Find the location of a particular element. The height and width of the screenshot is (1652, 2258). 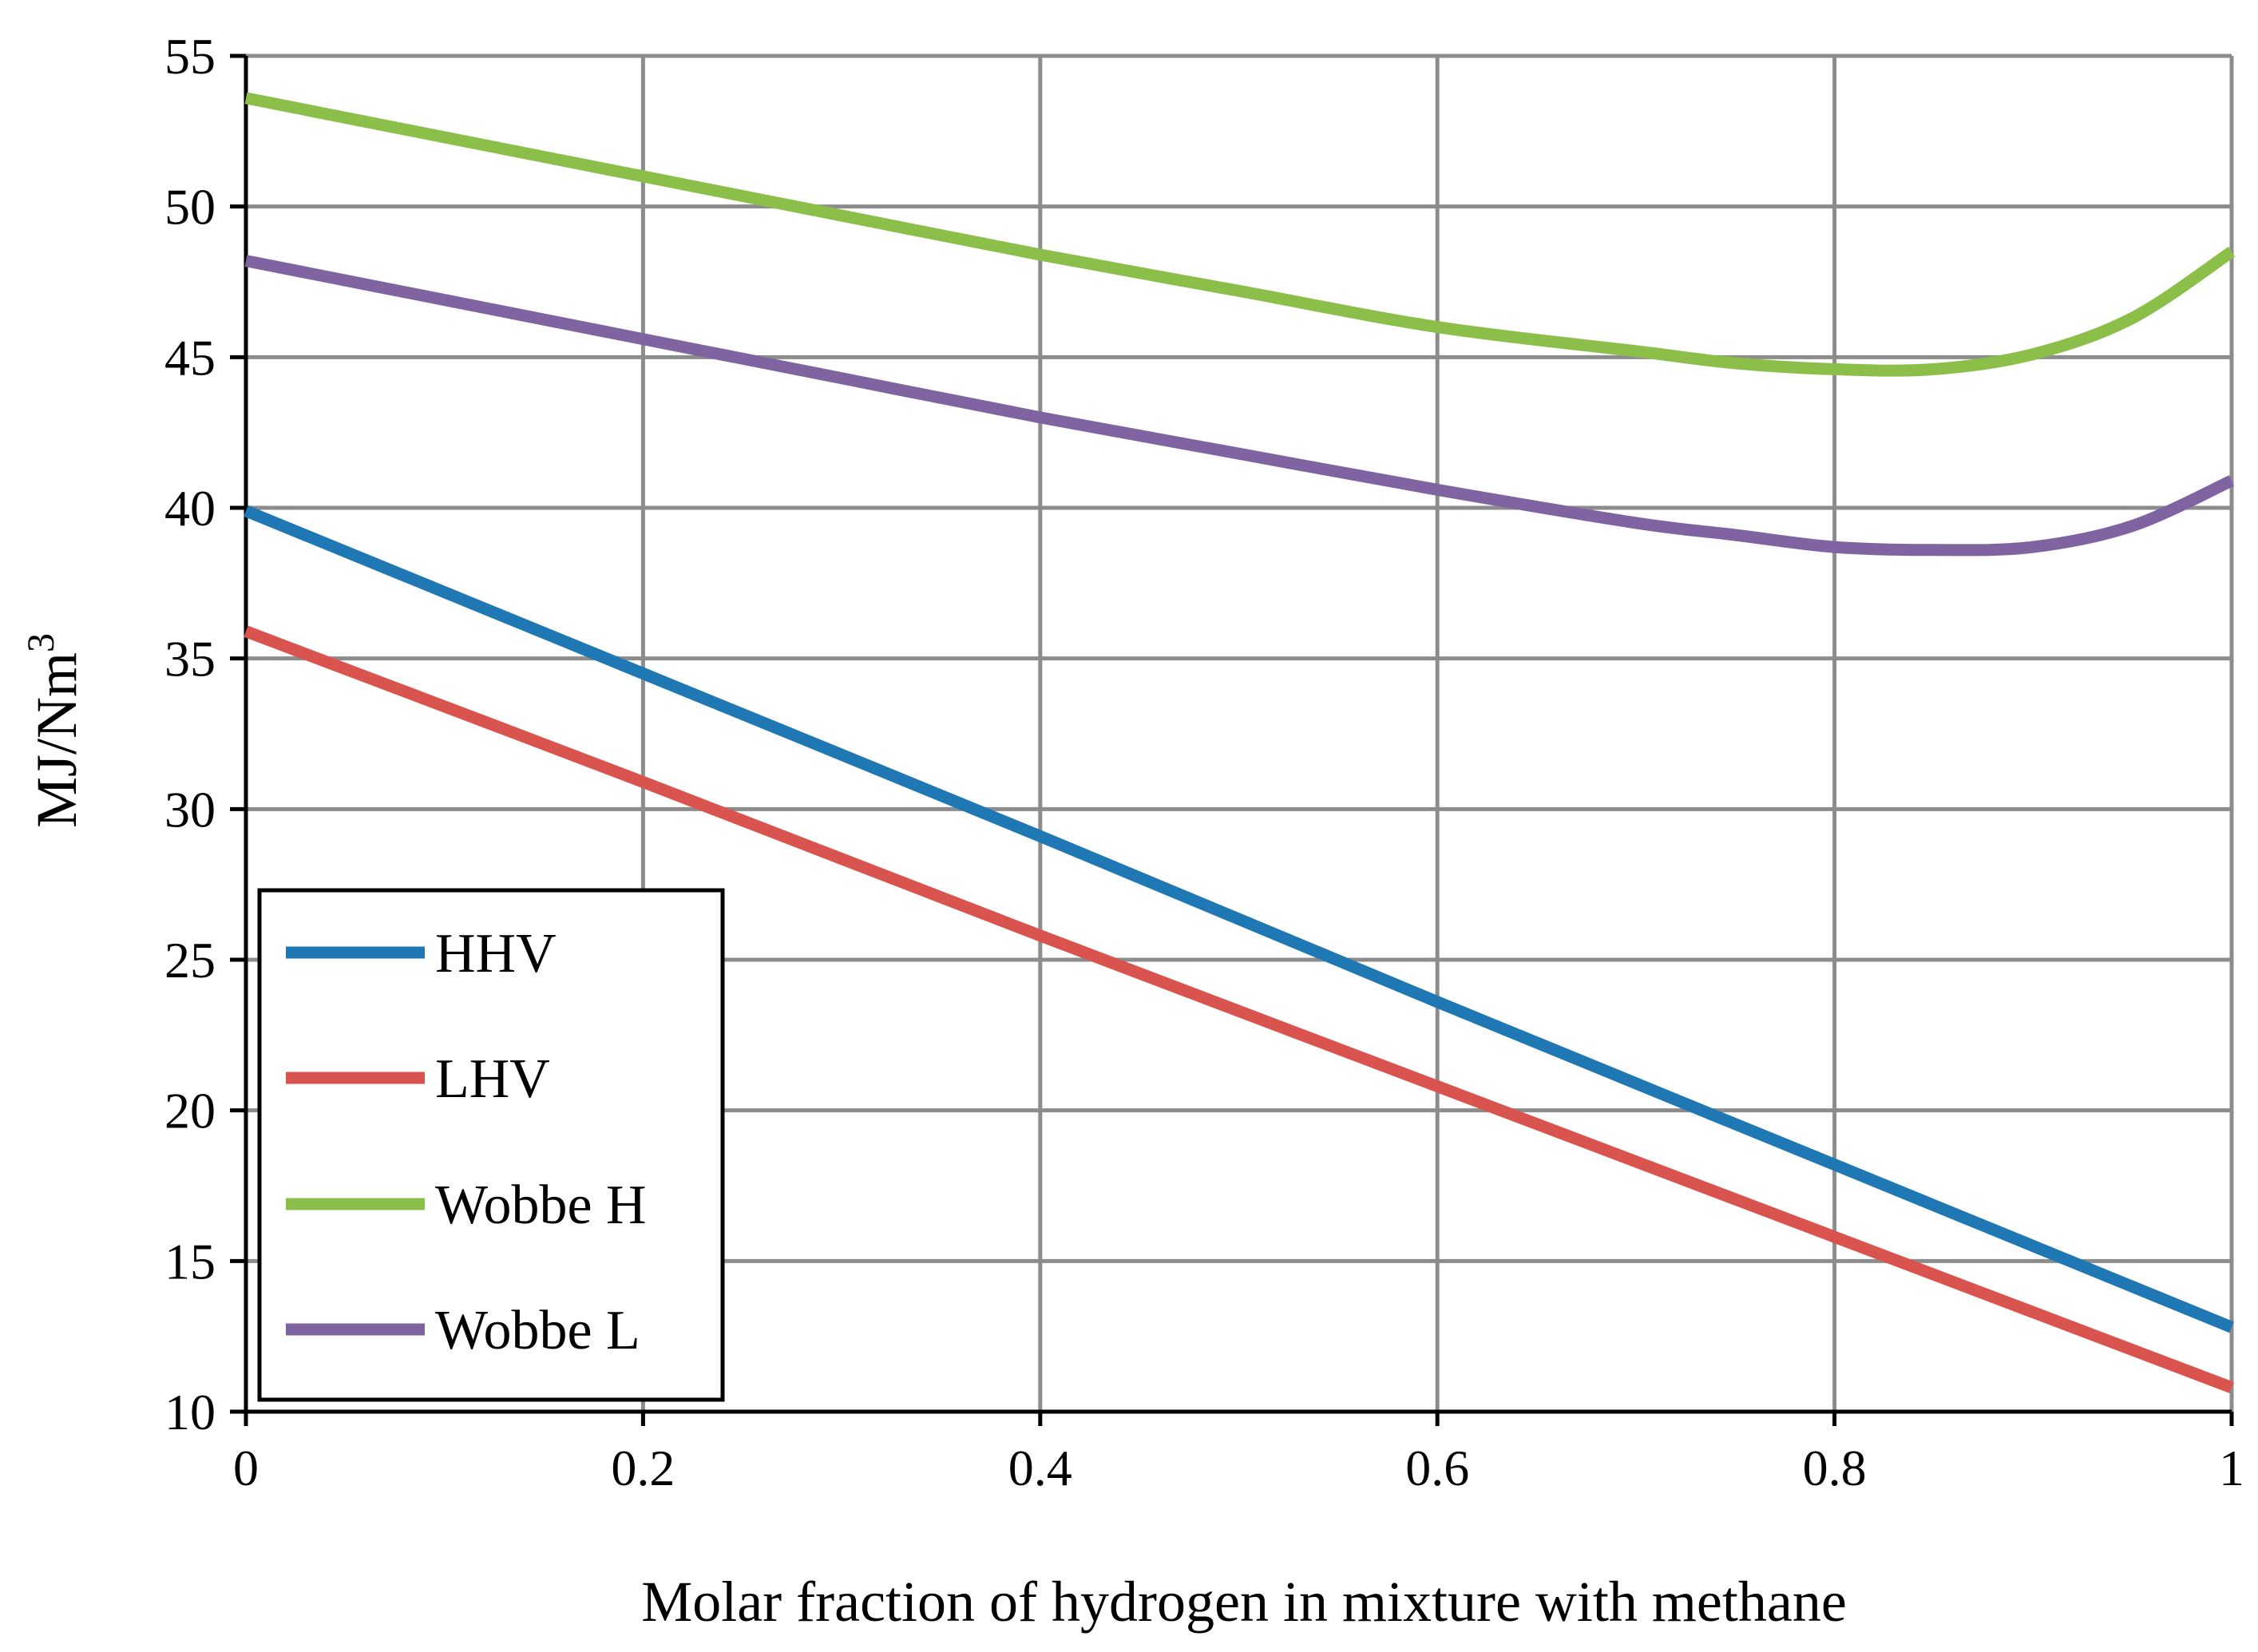

y-axis-title: MJ/Nm3 is located at coordinates (54, 730).